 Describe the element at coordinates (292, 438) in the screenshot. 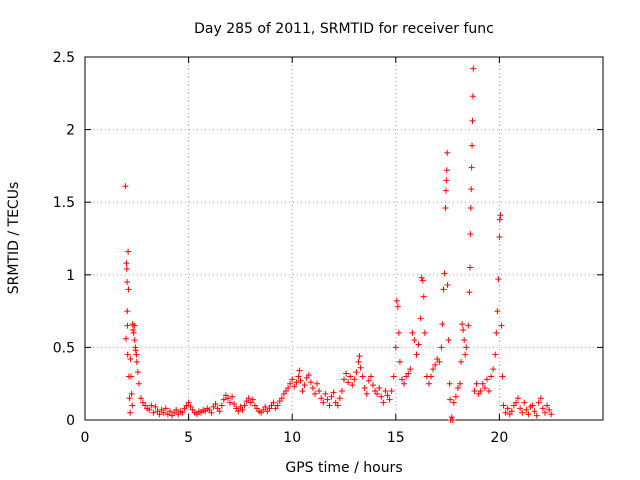

I see `x-tick-label: 10` at that location.